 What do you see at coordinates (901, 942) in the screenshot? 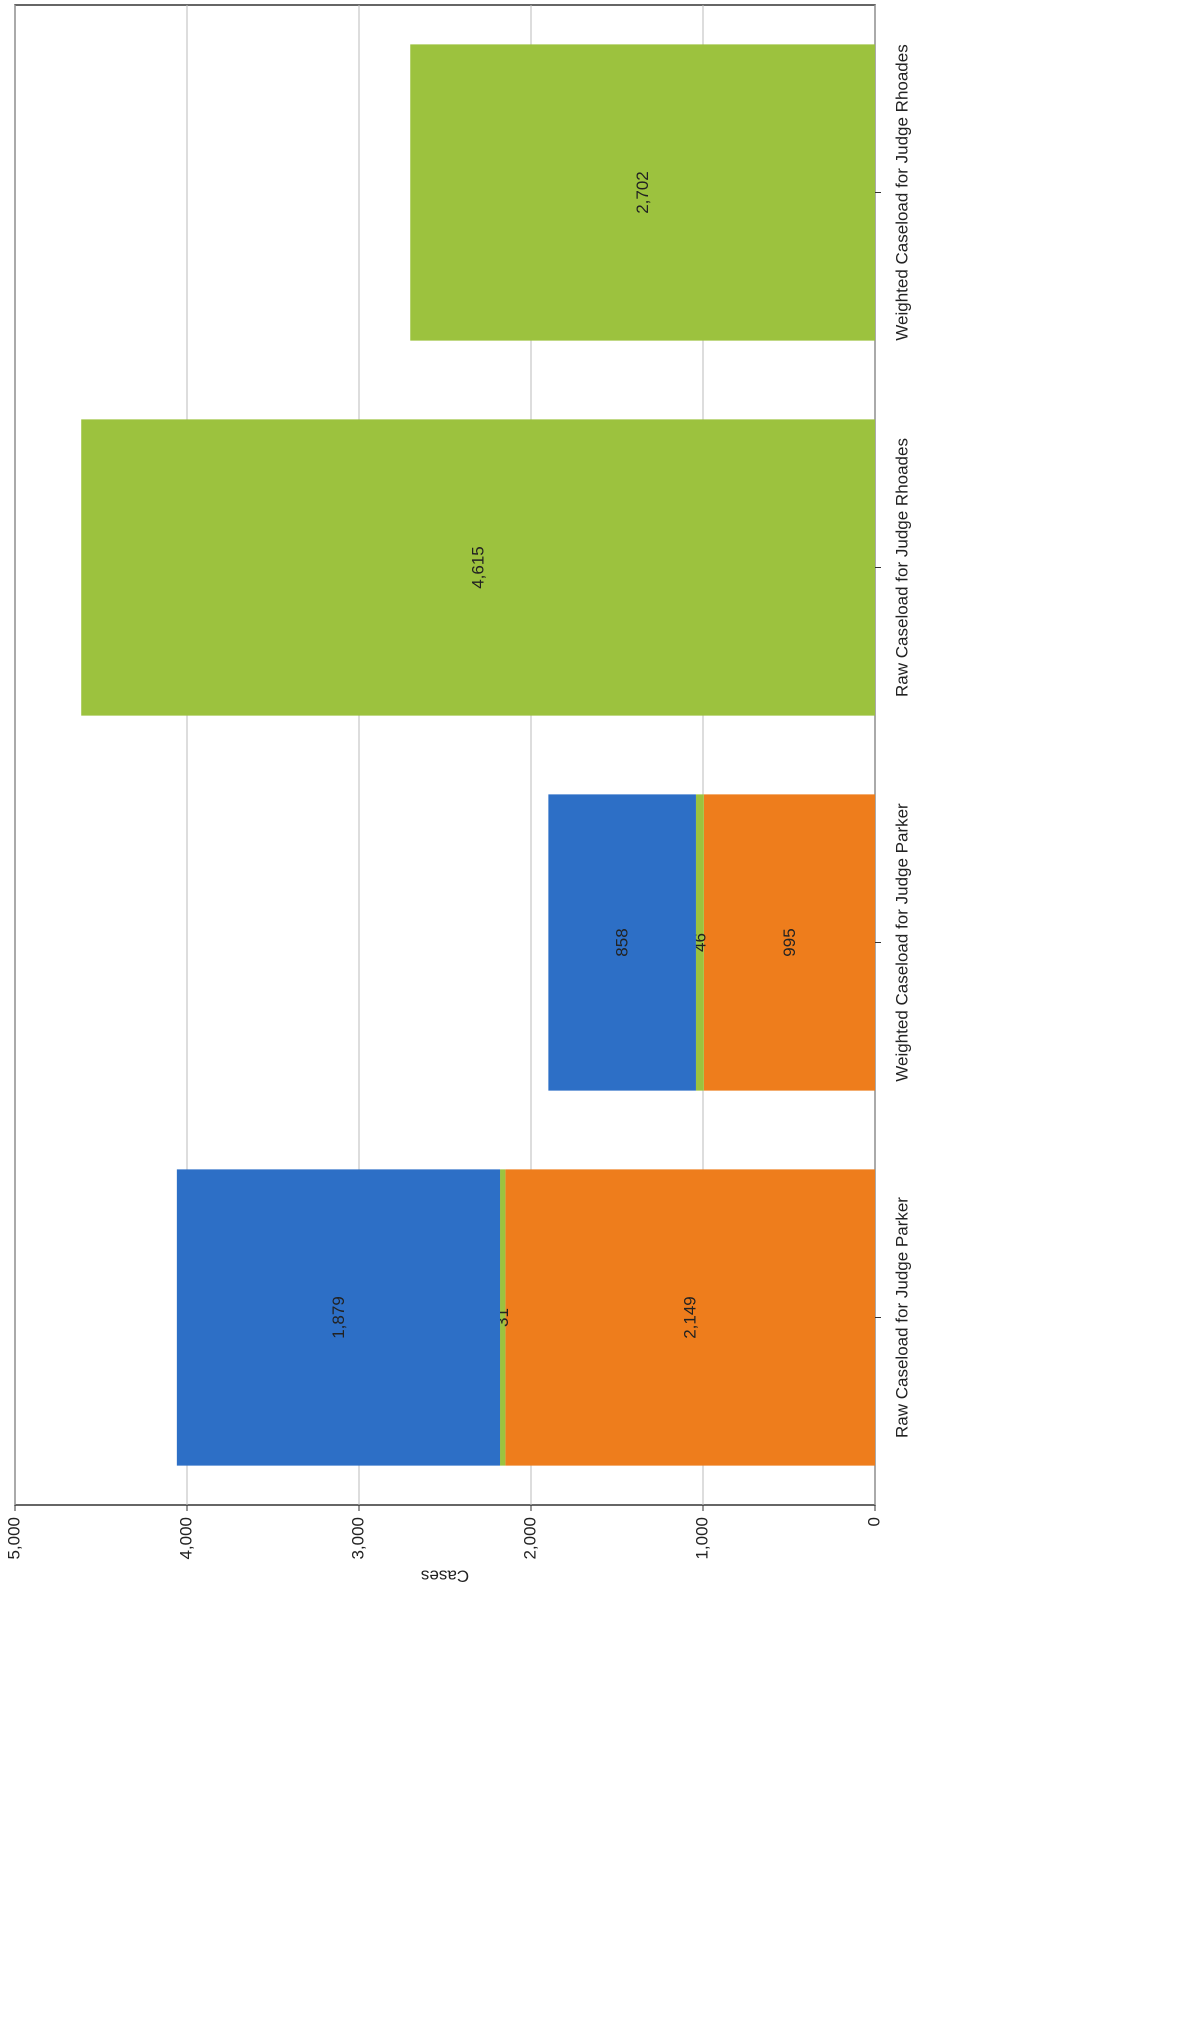
I see `x-tick-label: Weighted Caseload for Judge Parker` at bounding box center [901, 942].